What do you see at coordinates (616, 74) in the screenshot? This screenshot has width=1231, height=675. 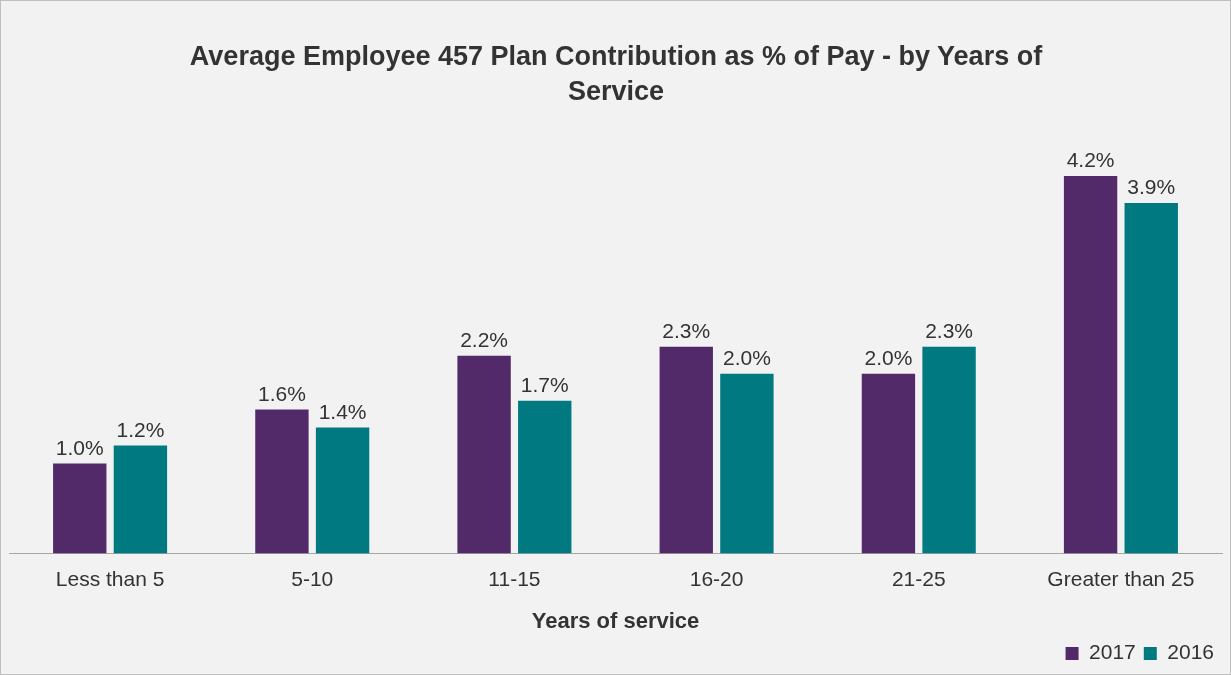 I see `chart-title: Average Employee 457 Plan Contribution as % of Pay - by Years of Service` at bounding box center [616, 74].